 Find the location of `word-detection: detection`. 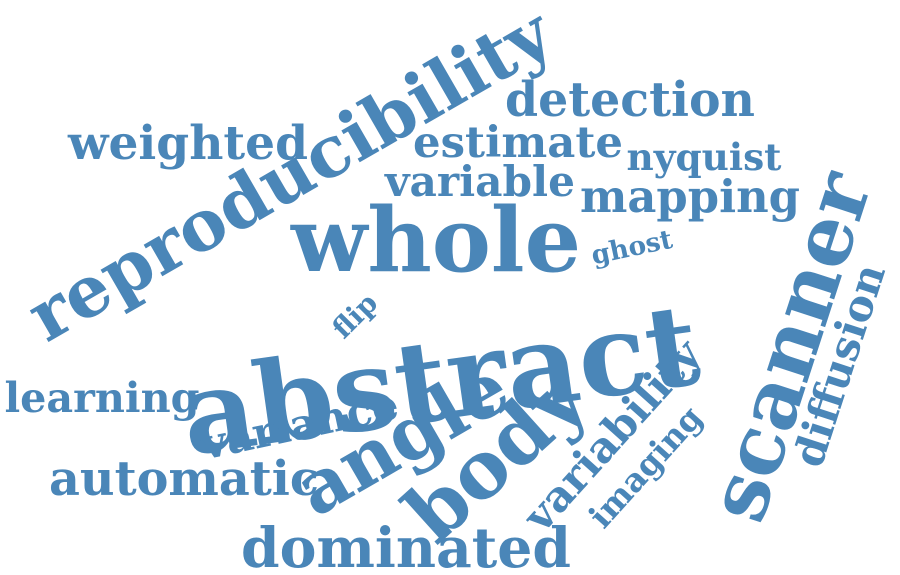

word-detection: detection is located at coordinates (630, 100).